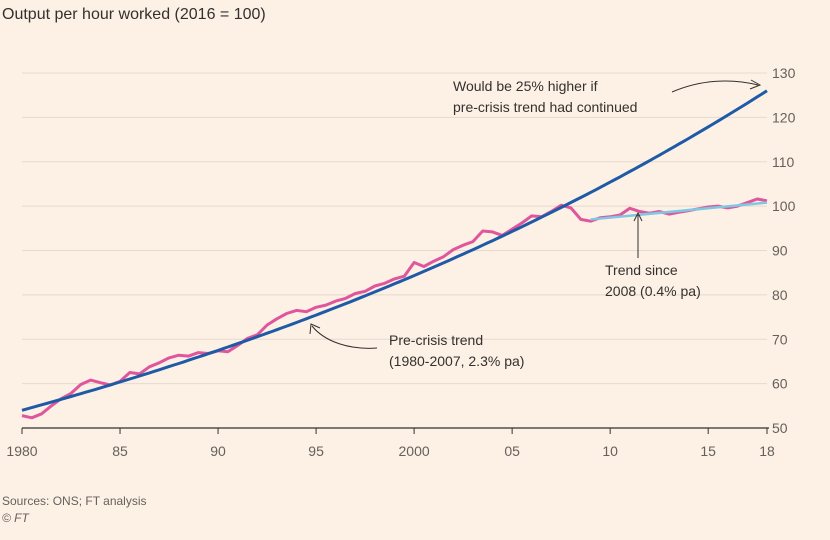 This screenshot has width=830, height=540. What do you see at coordinates (344, 337) in the screenshot?
I see `arrow-precrisis` at bounding box center [344, 337].